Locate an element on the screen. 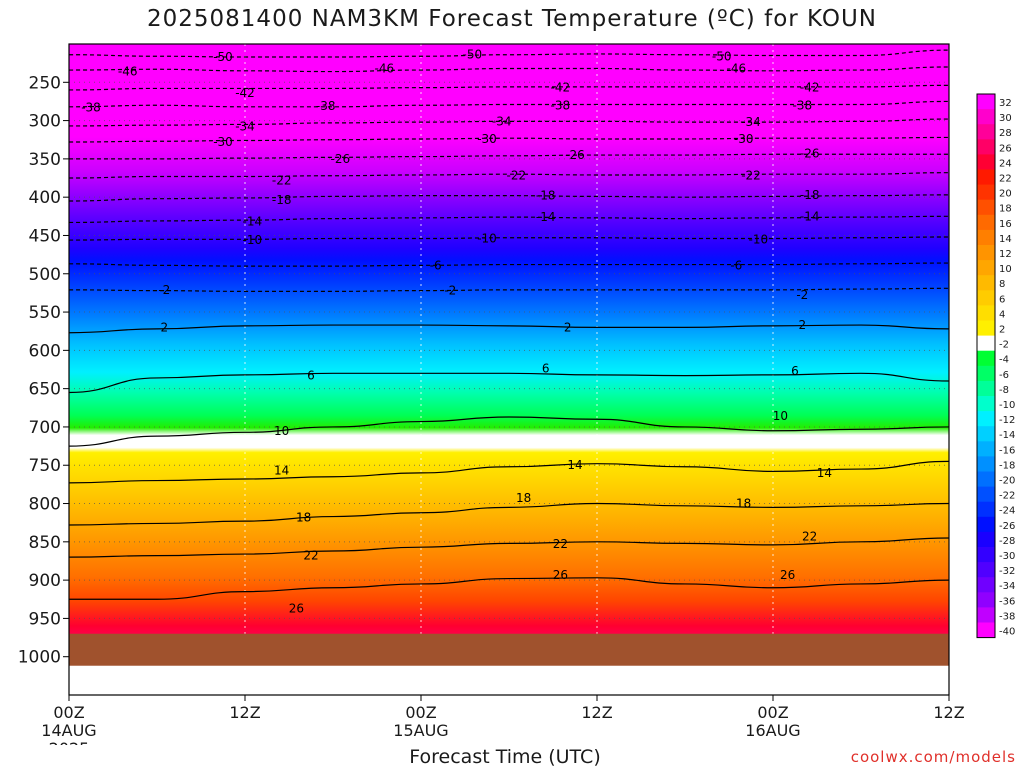 Image resolution: width=1024 pixels, height=768 pixels. isotherm-label: 10 is located at coordinates (780, 416).